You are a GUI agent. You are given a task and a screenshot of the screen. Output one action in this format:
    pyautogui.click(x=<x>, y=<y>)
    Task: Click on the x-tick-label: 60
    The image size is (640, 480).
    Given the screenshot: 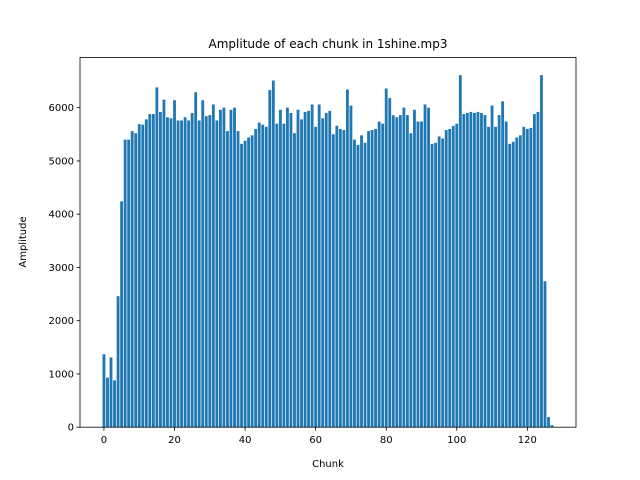 What is the action you would take?
    pyautogui.click(x=315, y=440)
    